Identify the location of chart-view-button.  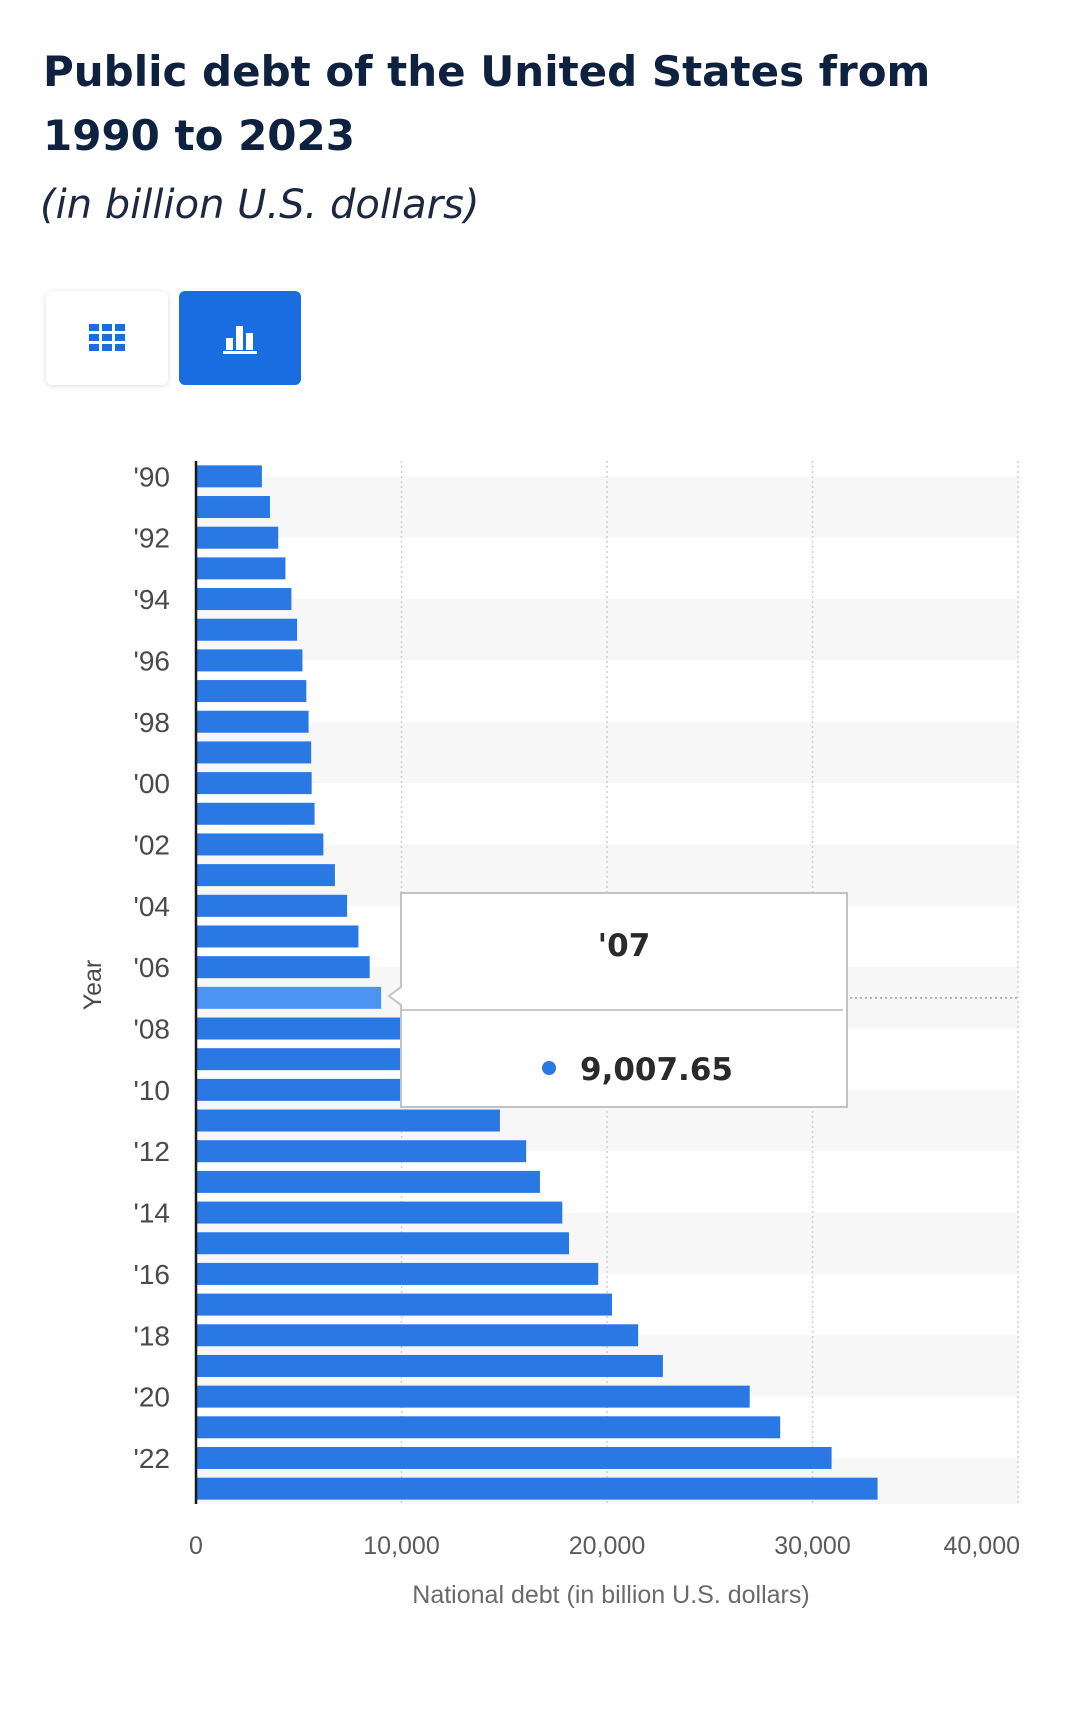
(240, 338).